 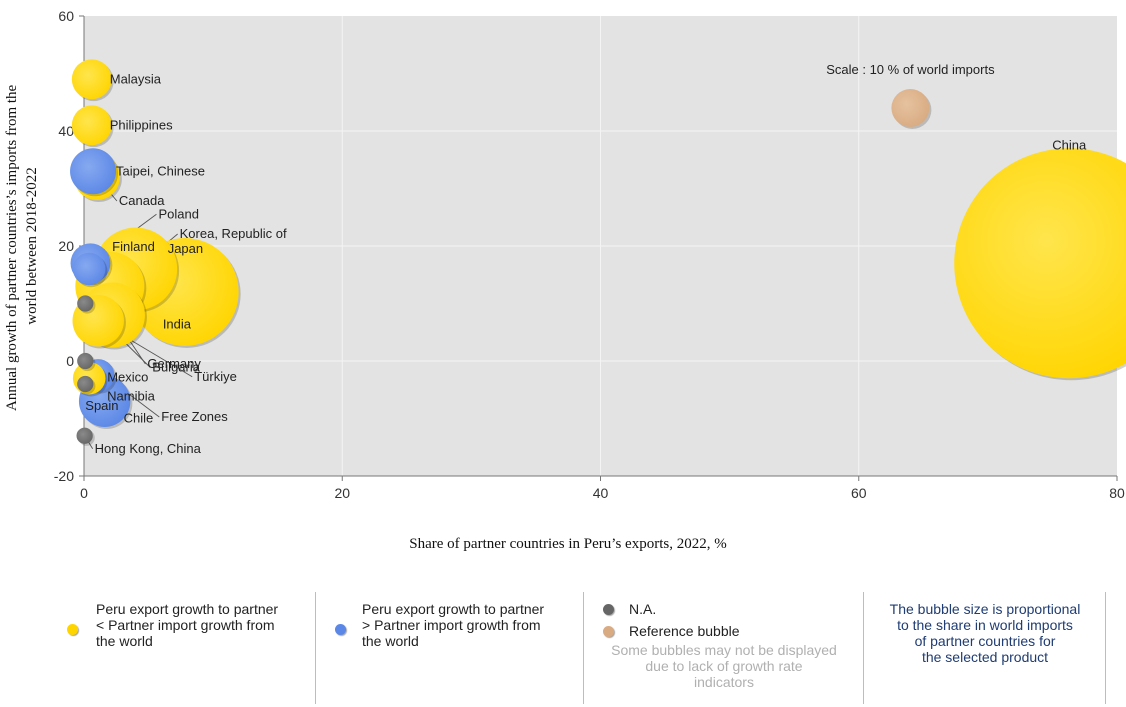 What do you see at coordinates (176, 367) in the screenshot?
I see `label-bulgaria: Bulgaria` at bounding box center [176, 367].